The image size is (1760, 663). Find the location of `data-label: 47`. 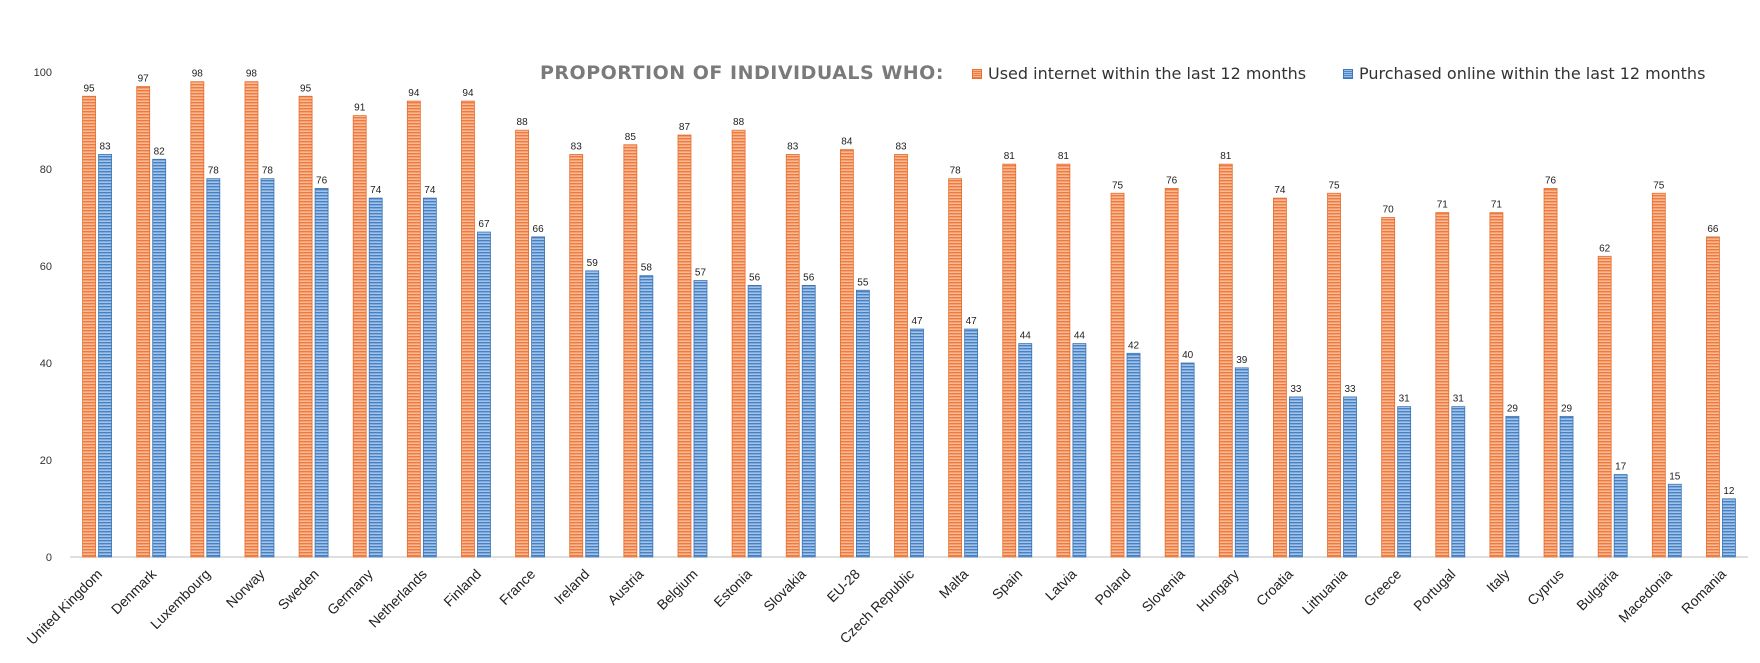

data-label: 47 is located at coordinates (917, 321).